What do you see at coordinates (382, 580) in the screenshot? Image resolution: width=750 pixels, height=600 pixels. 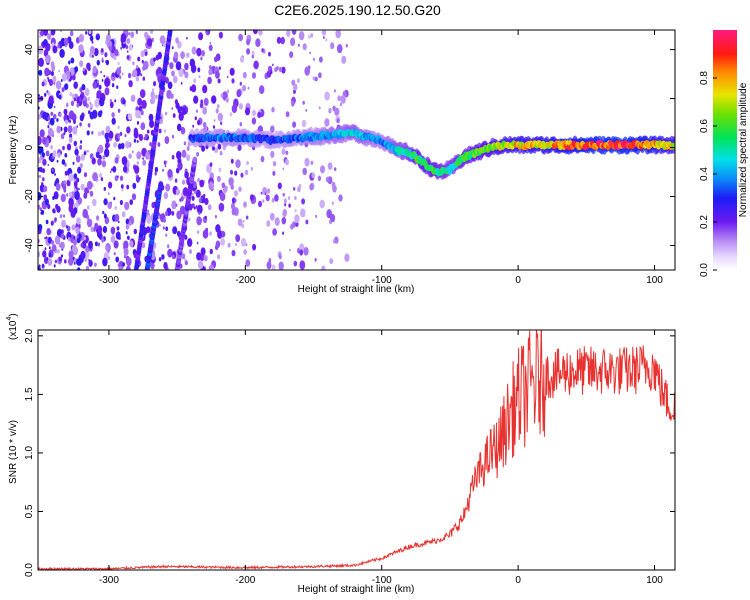 I see `x-tick-label: -100` at bounding box center [382, 580].